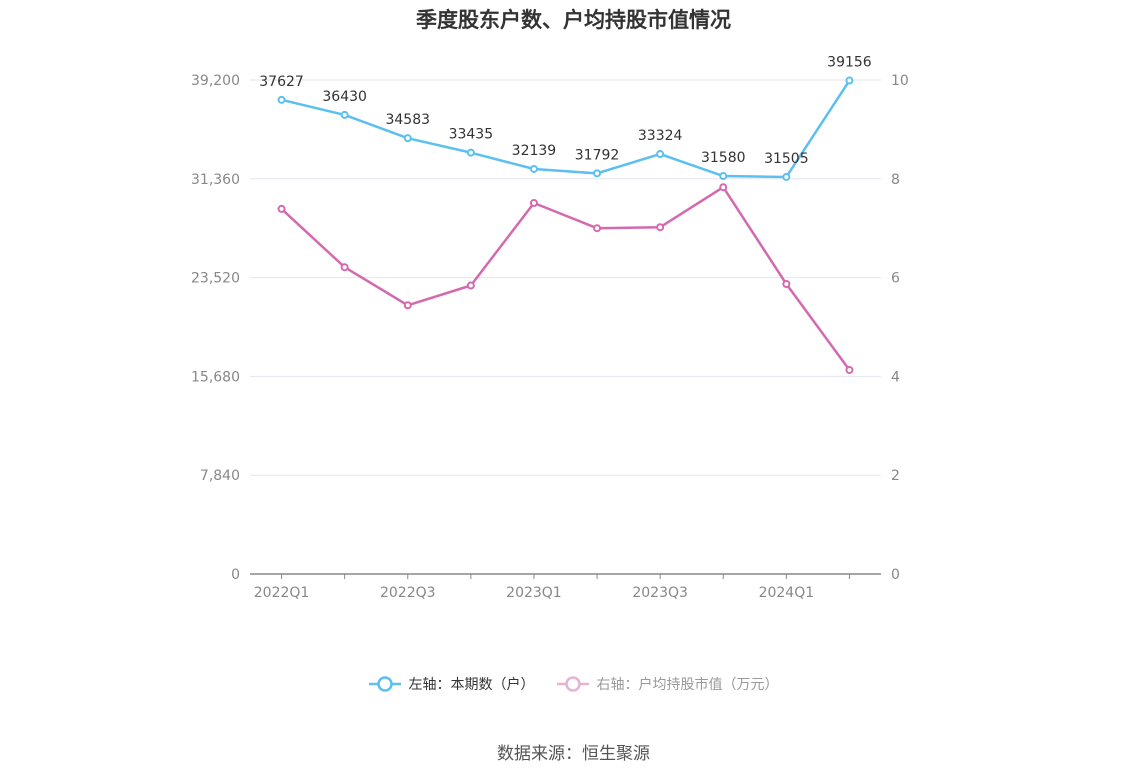  I want to click on y-right-tick-label: 2, so click(895, 476).